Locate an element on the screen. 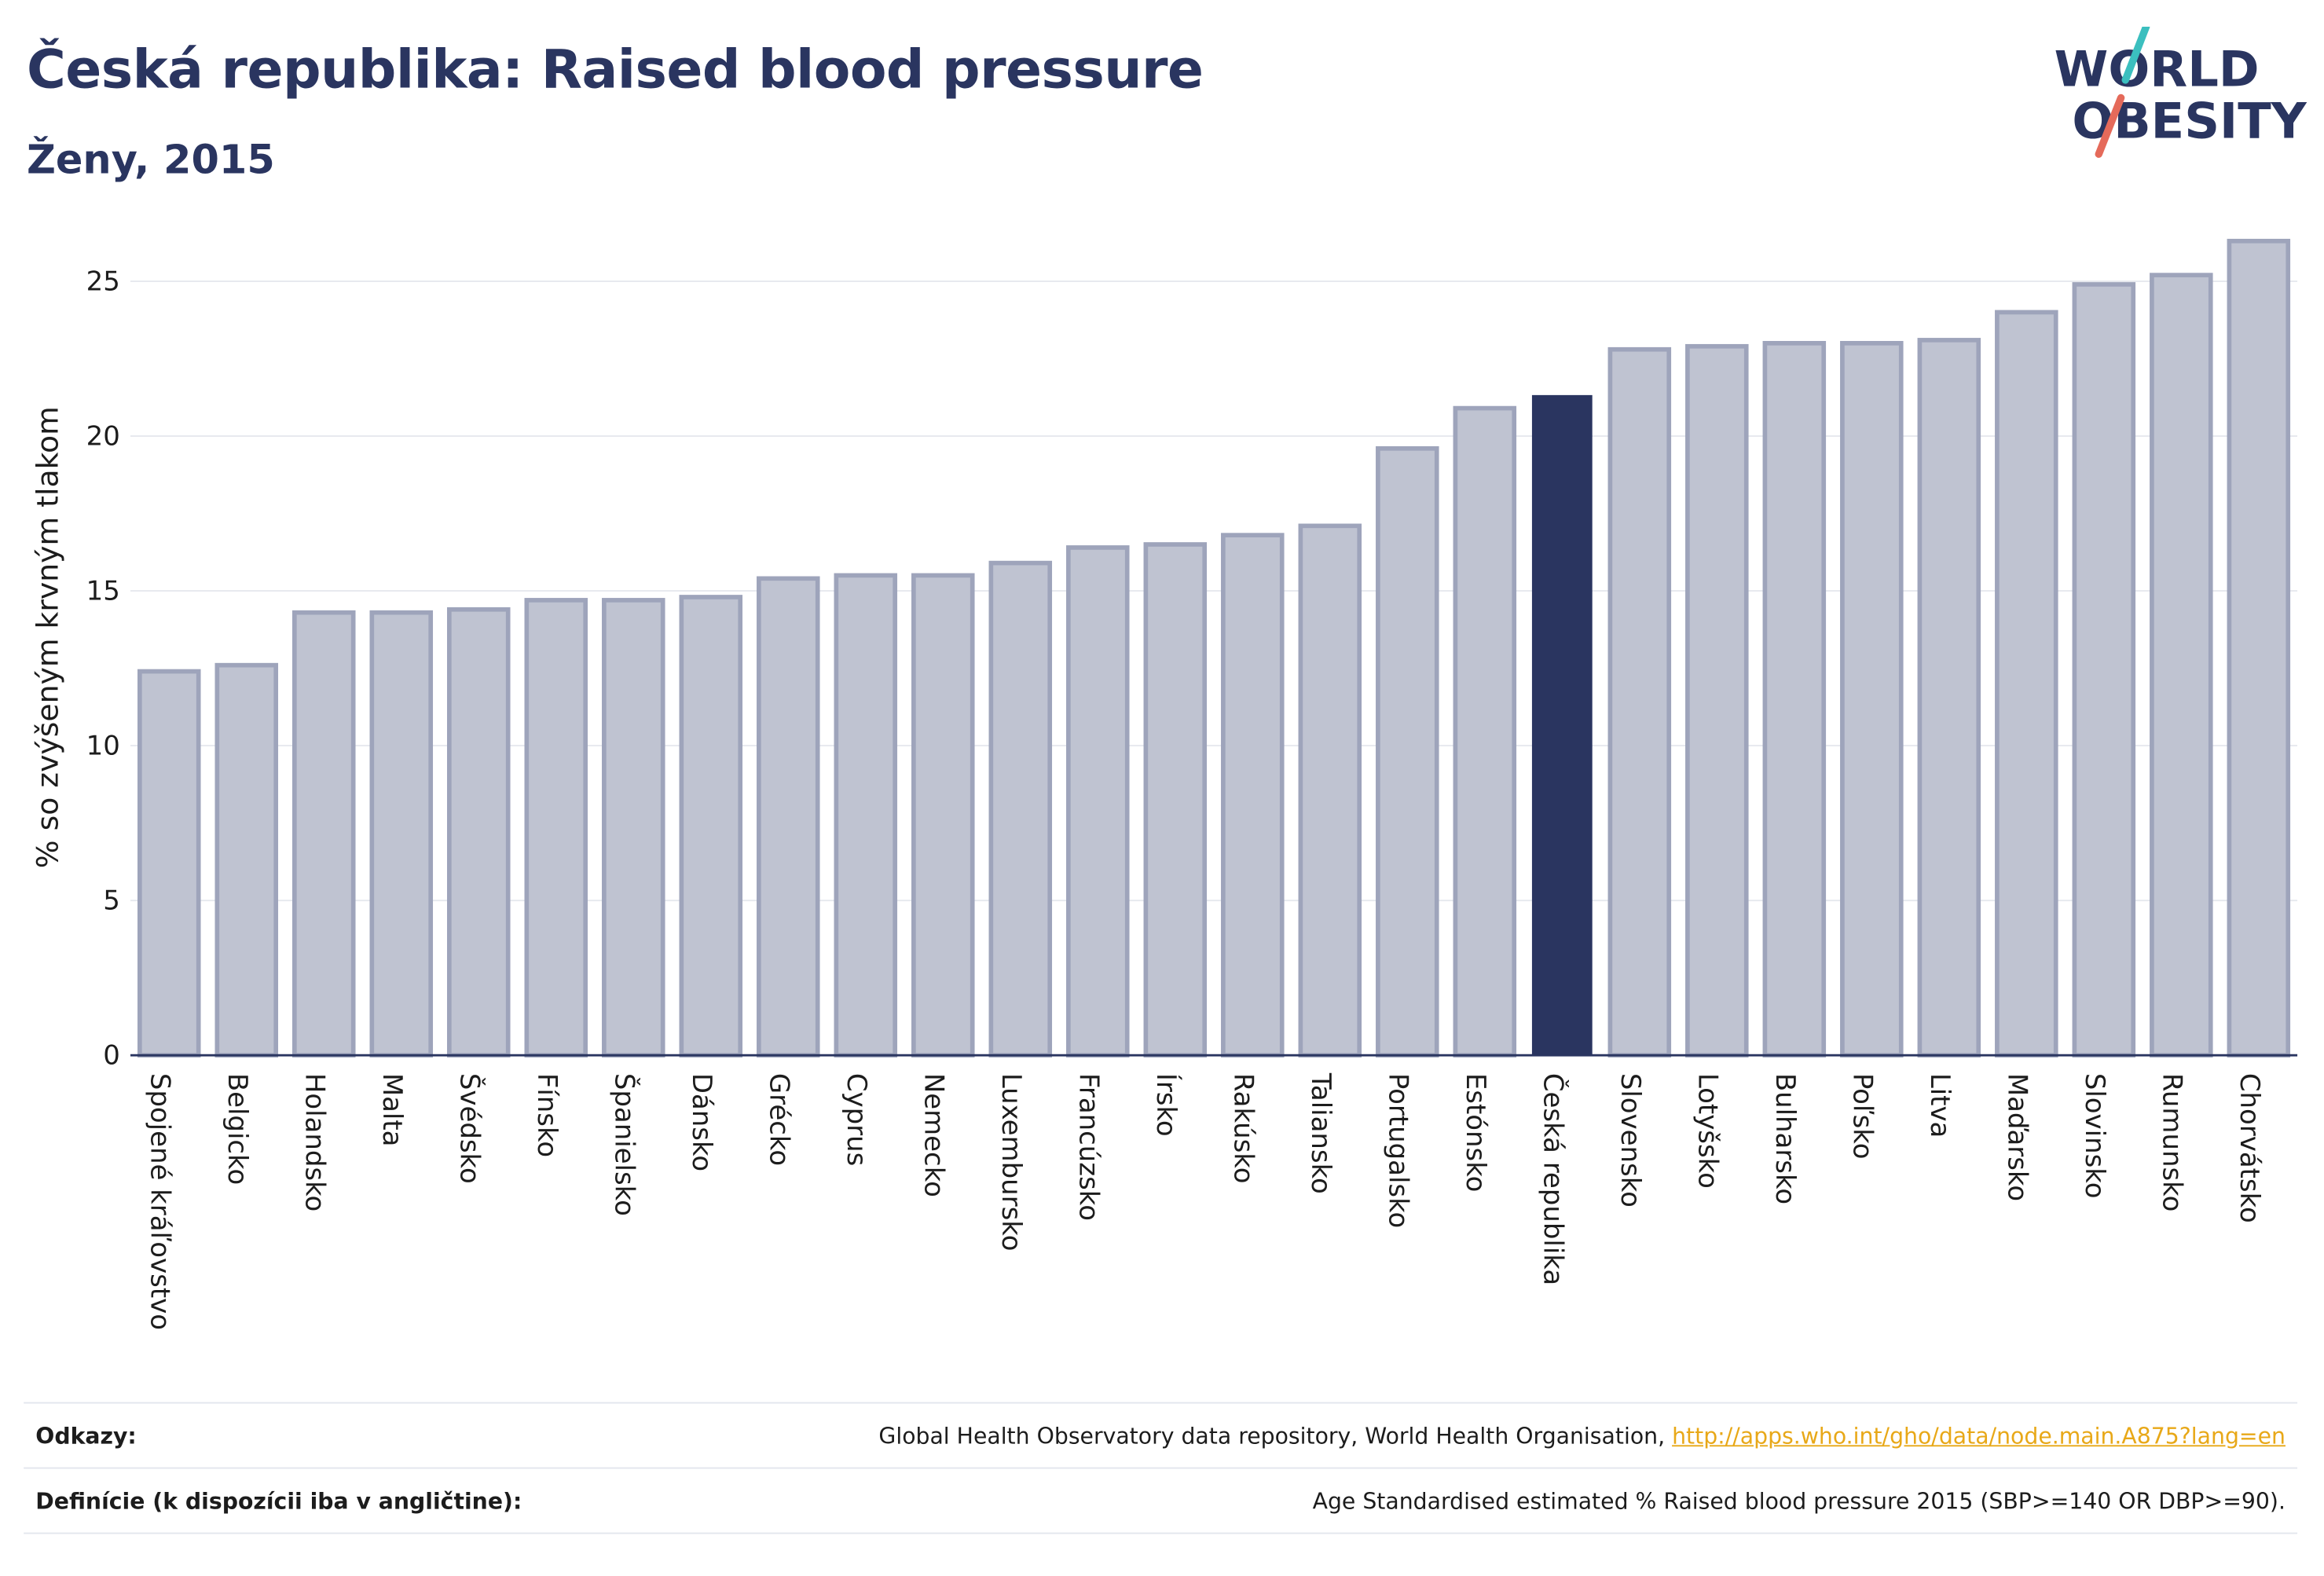 Image resolution: width=2324 pixels, height=1576 pixels. y-axis-label: % so zvýšeným krvným tlakom is located at coordinates (48, 637).